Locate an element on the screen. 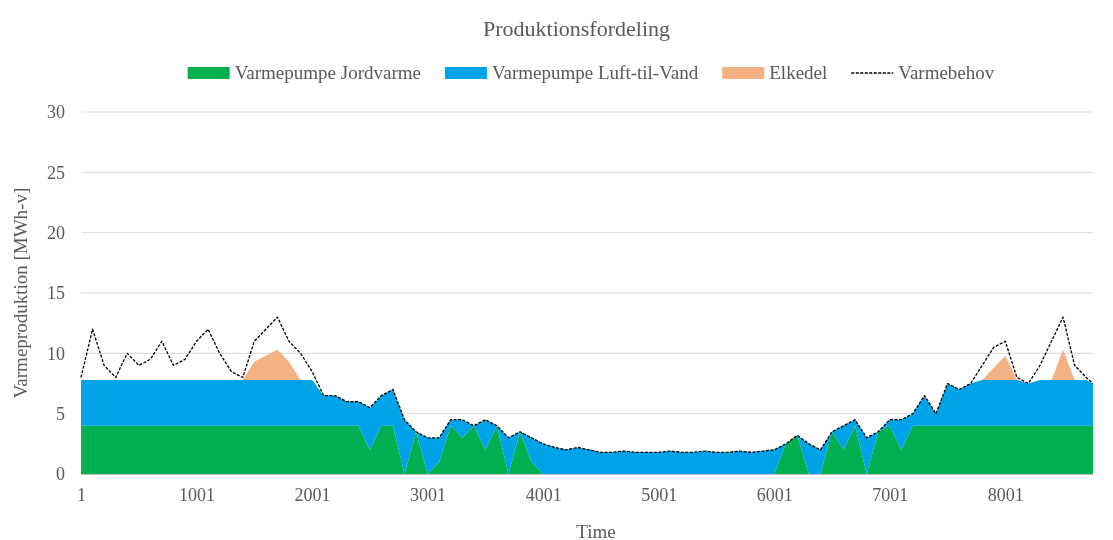 The width and height of the screenshot is (1113, 540). y-tick-label: 10 is located at coordinates (56, 353).